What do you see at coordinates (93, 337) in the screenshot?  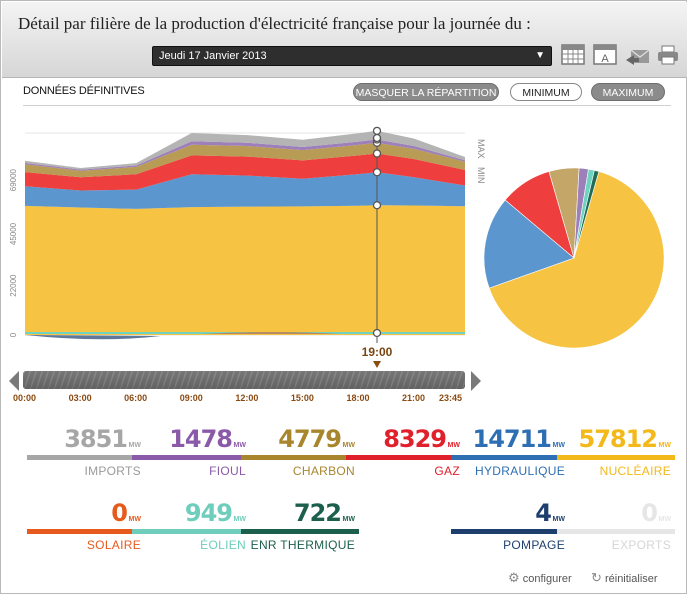 I see `area-pompage` at bounding box center [93, 337].